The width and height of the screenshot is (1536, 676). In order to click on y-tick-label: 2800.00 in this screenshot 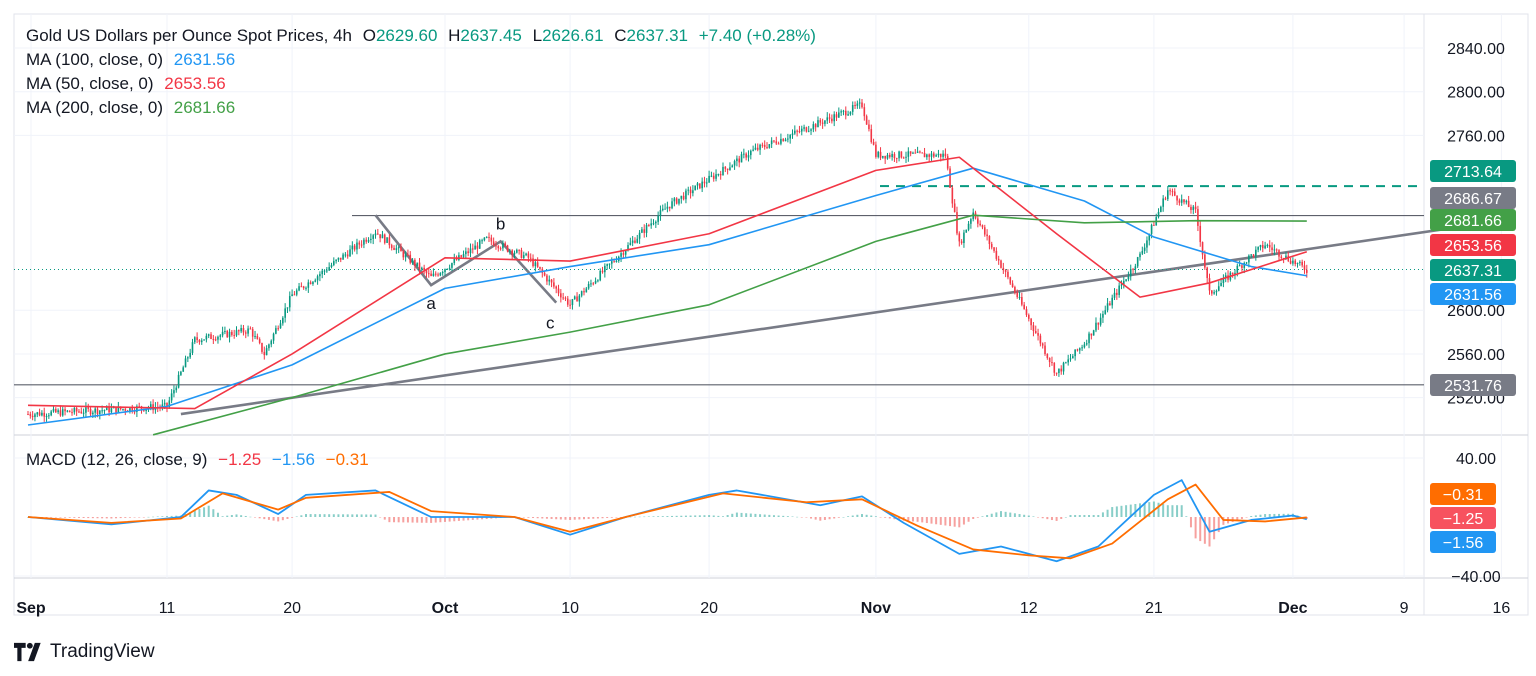, I will do `click(1476, 93)`.